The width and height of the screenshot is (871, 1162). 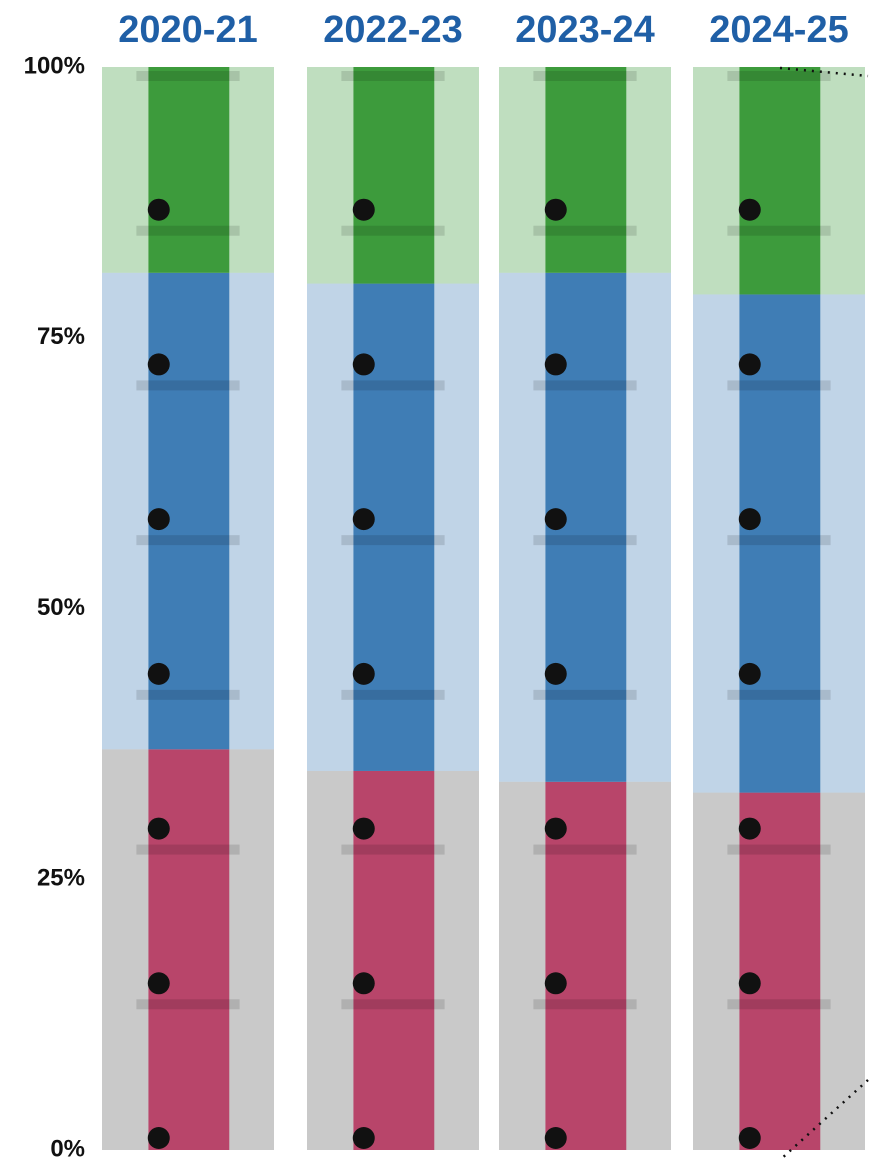 What do you see at coordinates (61, 336) in the screenshot?
I see `y-tick-label: 75%` at bounding box center [61, 336].